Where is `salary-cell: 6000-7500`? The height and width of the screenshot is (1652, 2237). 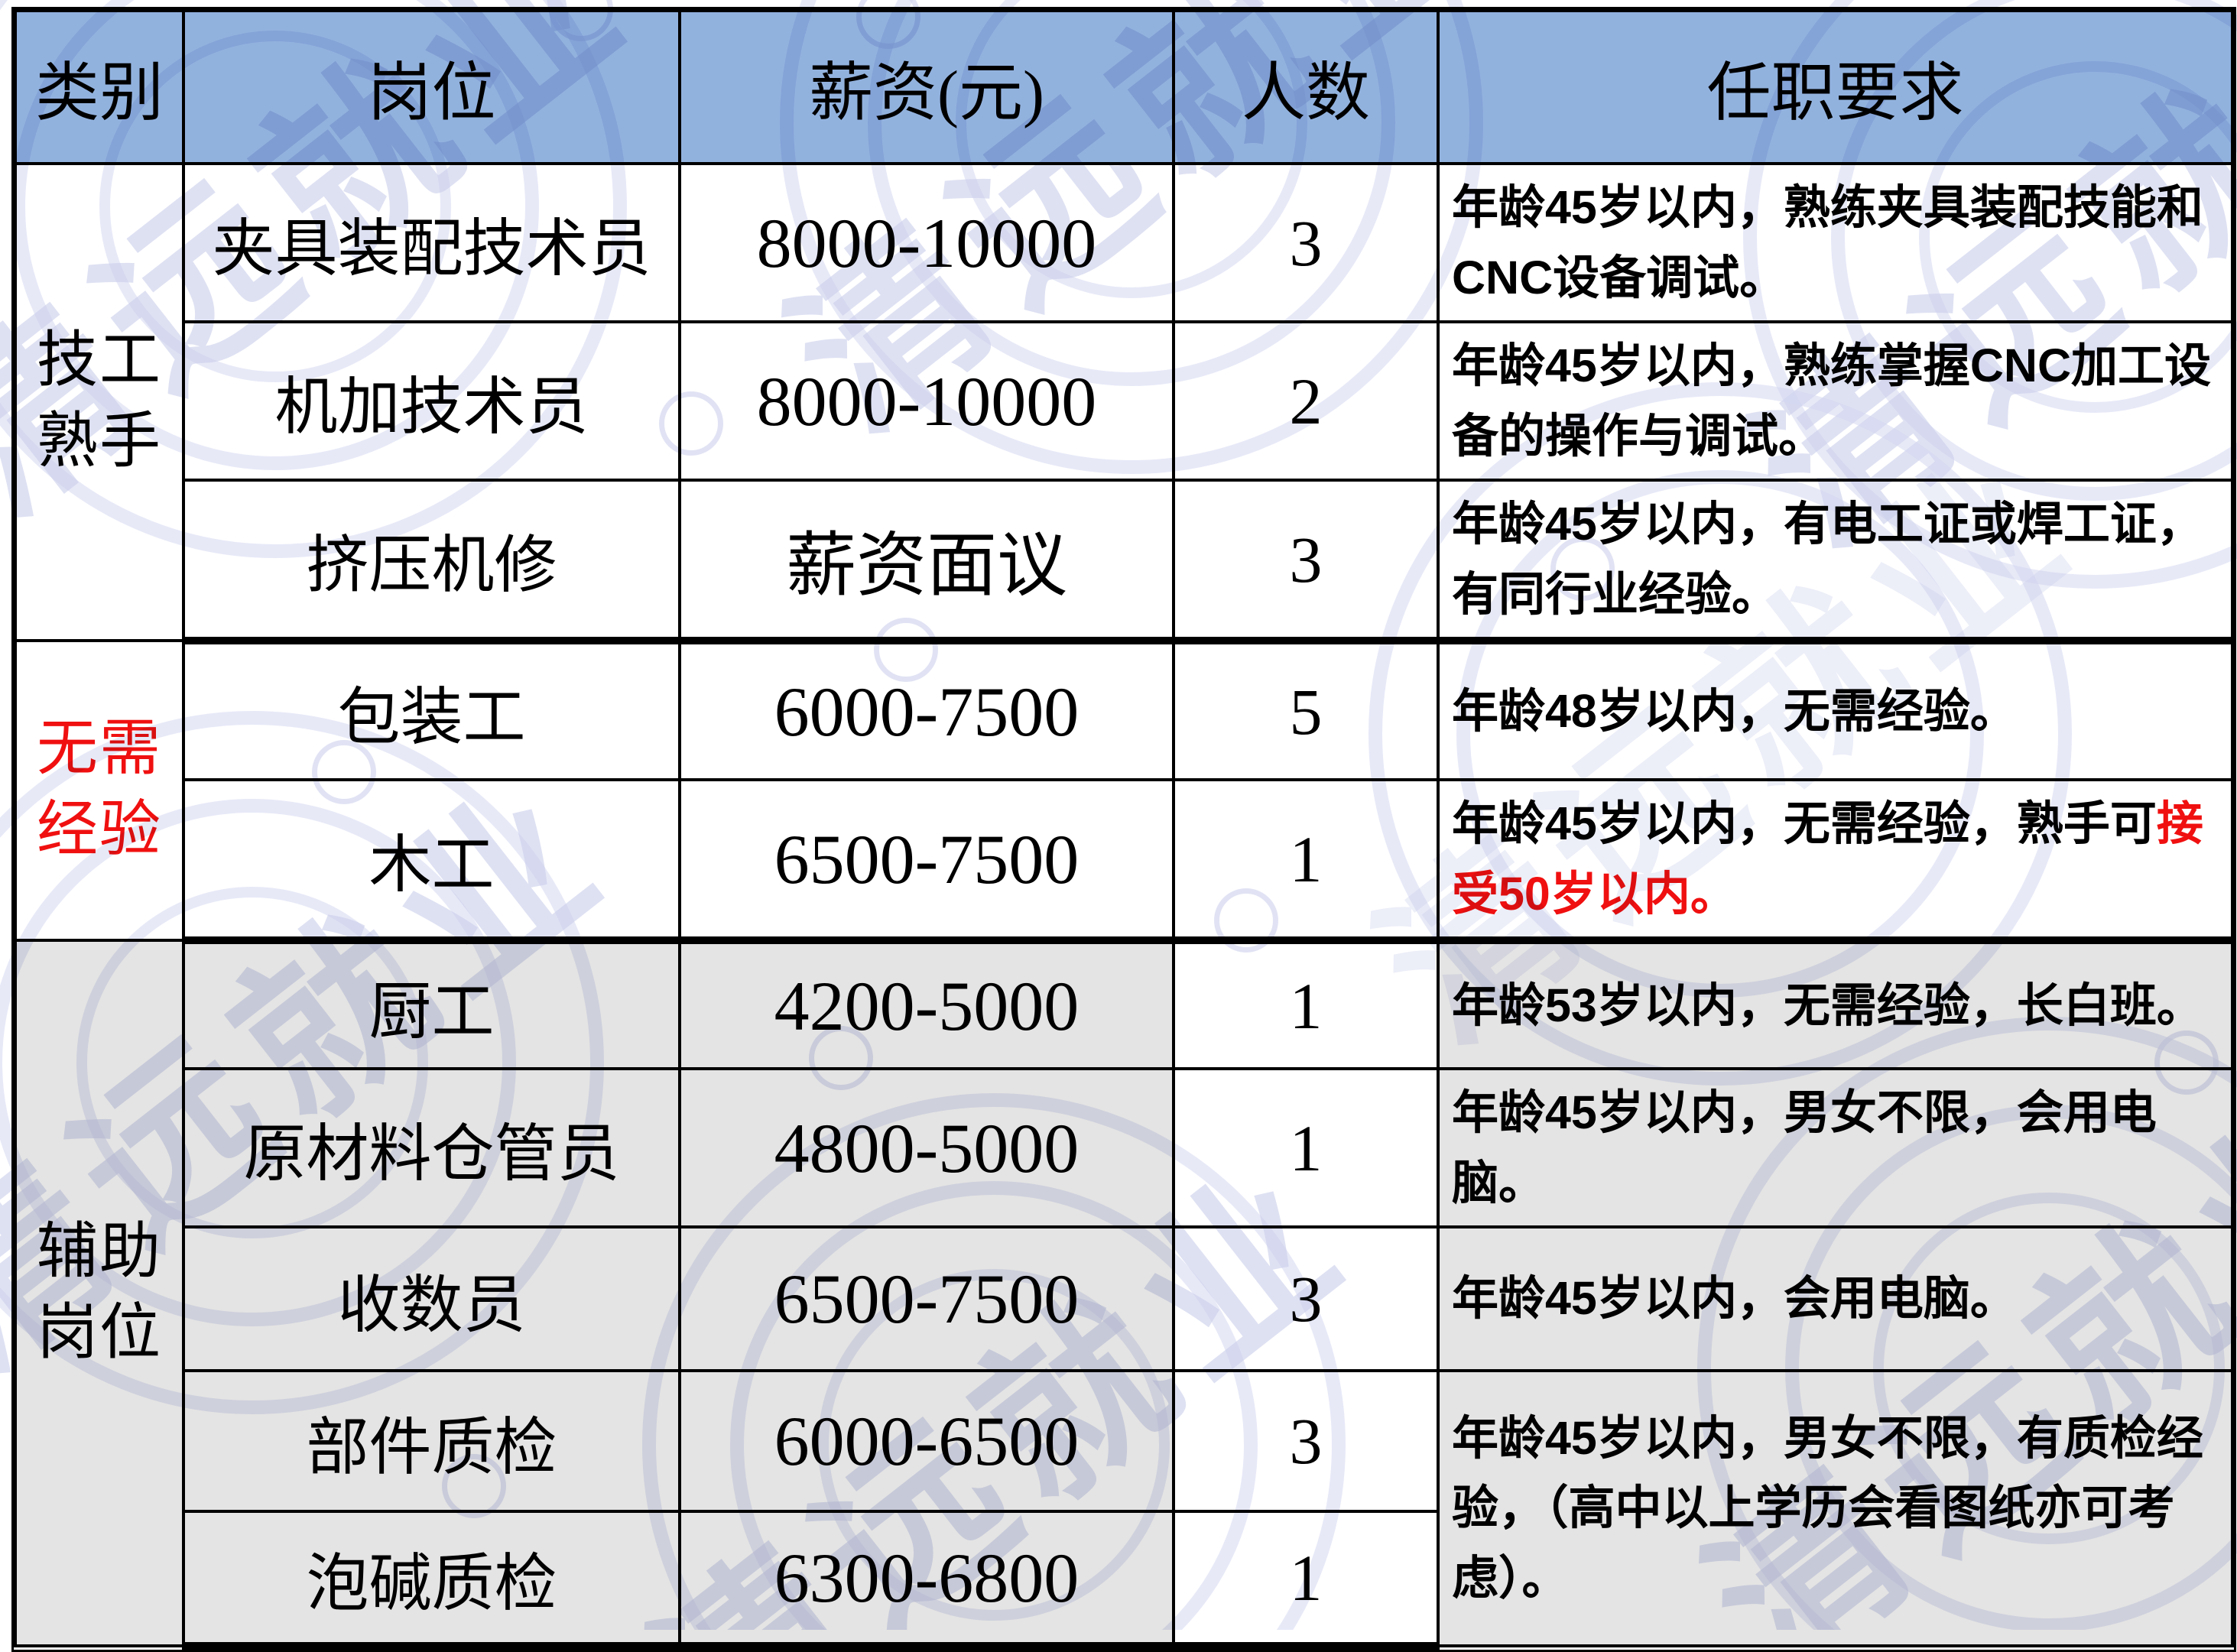 salary-cell: 6000-7500 is located at coordinates (926, 710).